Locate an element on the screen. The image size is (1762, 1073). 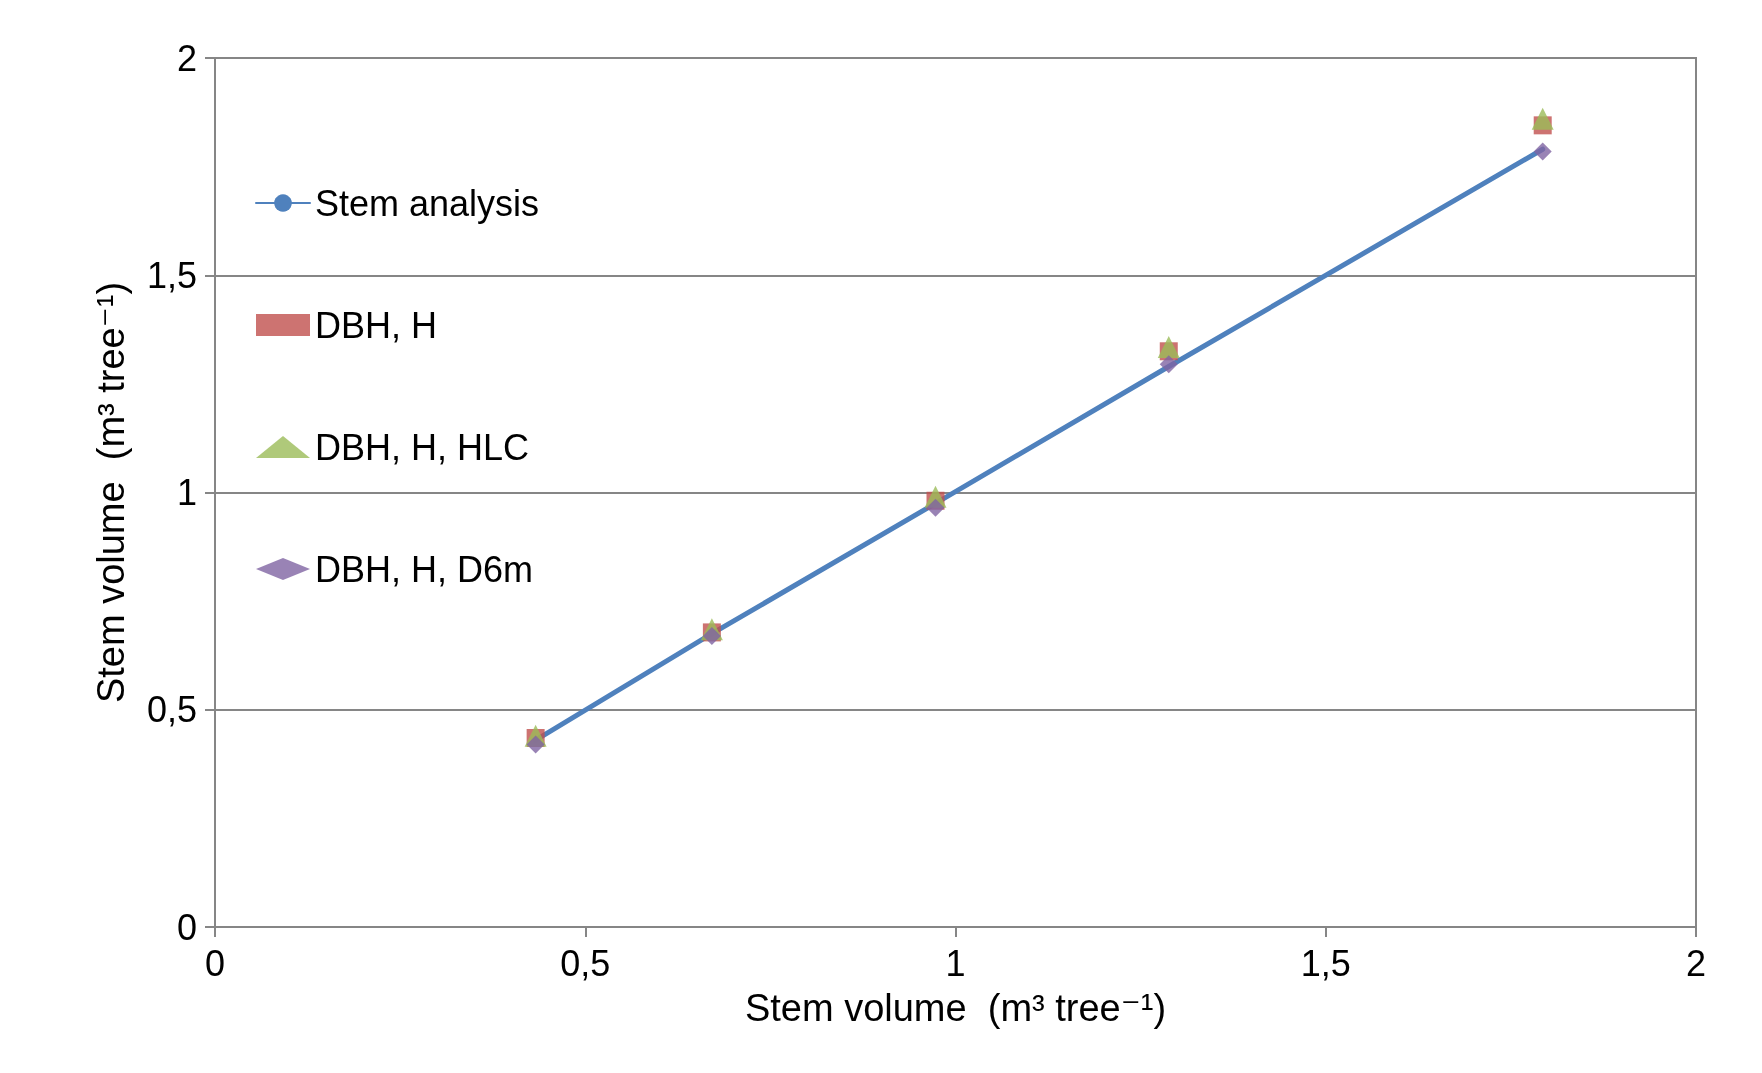
x-tick-label: 1,5 is located at coordinates (1325, 963).